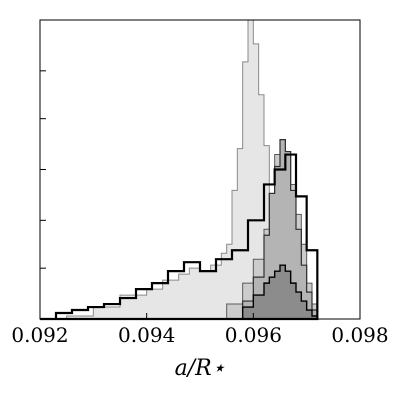 The image size is (400, 400). I want to click on x-axis-label: a/R⋆, so click(200, 368).